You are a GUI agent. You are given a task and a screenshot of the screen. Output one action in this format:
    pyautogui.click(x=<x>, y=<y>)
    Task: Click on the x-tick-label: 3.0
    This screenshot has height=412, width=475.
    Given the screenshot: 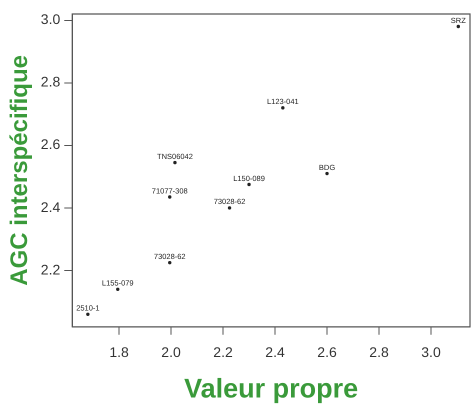 What is the action you would take?
    pyautogui.click(x=431, y=352)
    